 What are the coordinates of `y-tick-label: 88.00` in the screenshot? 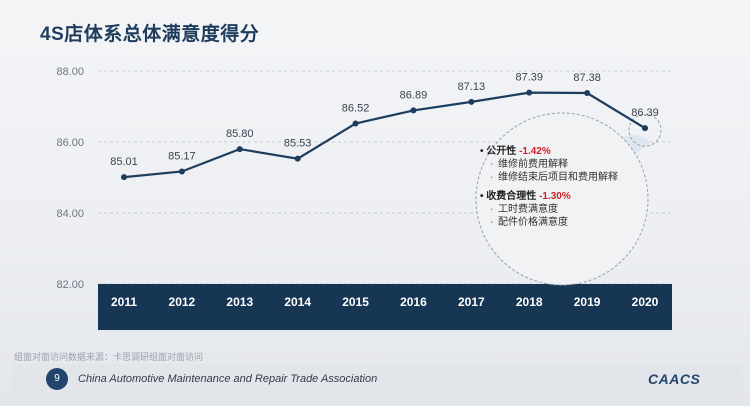 It's located at (70, 72).